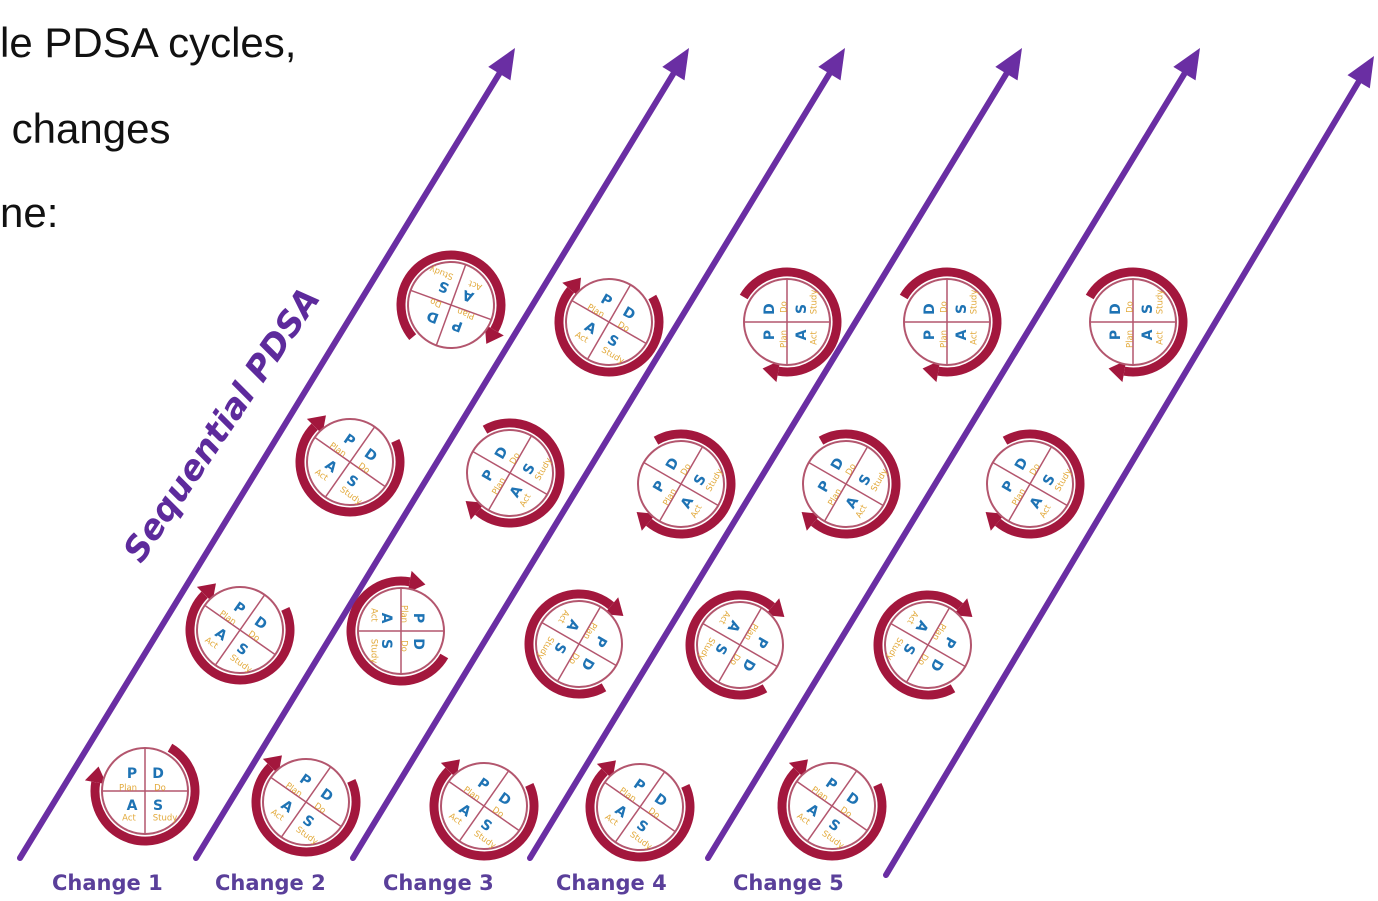  What do you see at coordinates (270, 883) in the screenshot?
I see `change-label-2: Change 2` at bounding box center [270, 883].